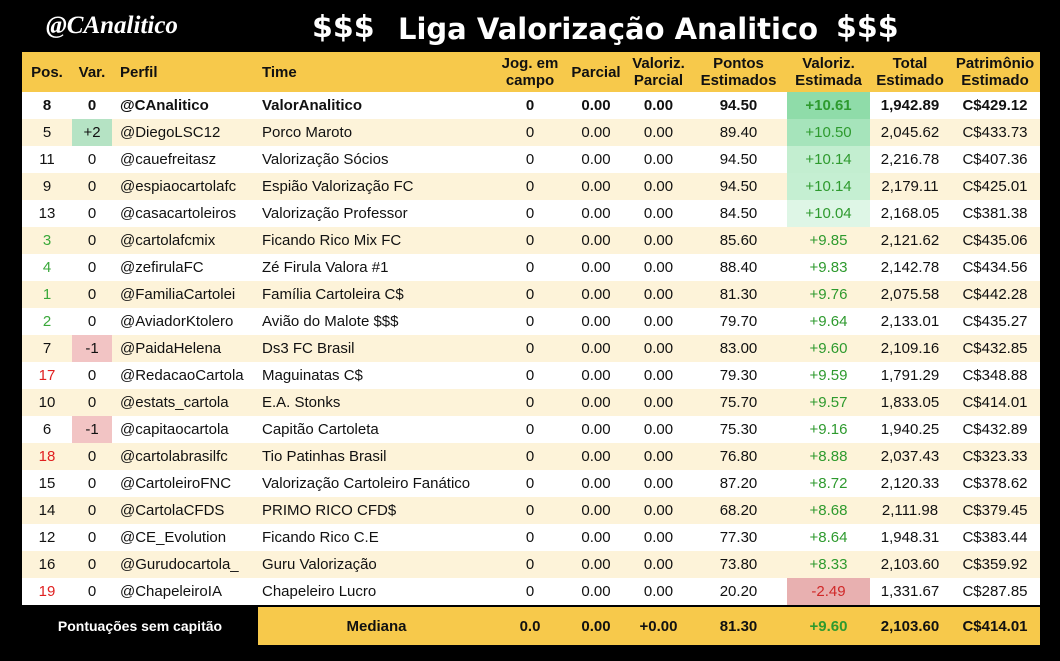 The height and width of the screenshot is (661, 1060). I want to click on table-cell: 15, so click(47, 483).